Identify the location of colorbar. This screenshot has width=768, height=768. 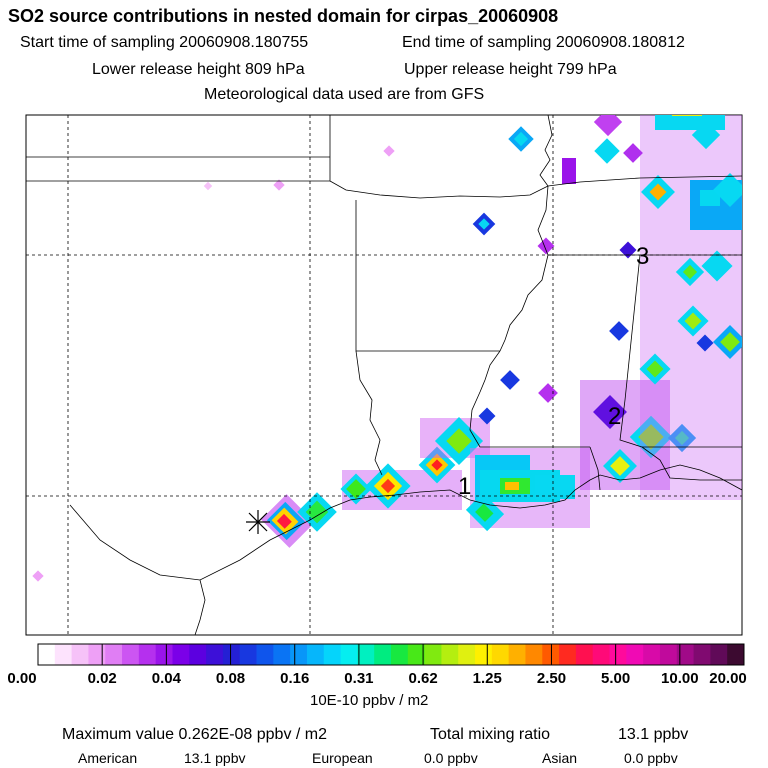
(391, 654).